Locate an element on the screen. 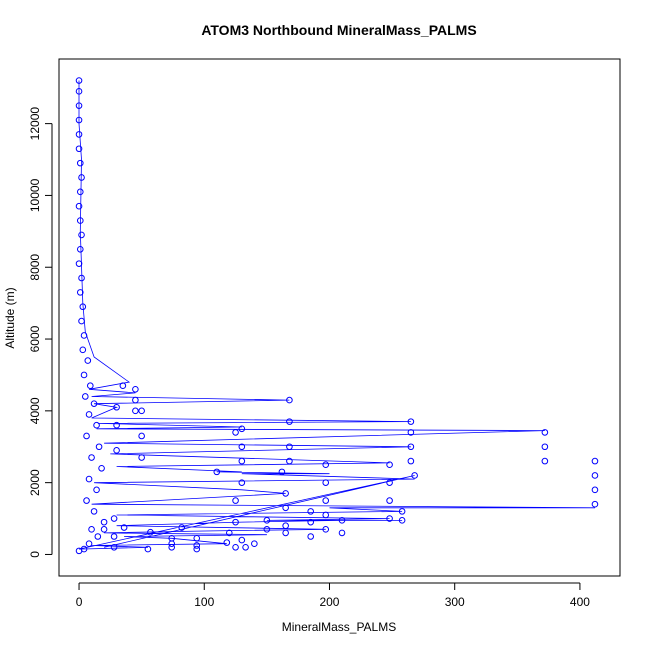 The height and width of the screenshot is (650, 650). y-tick-label: 6000 is located at coordinates (35, 338).